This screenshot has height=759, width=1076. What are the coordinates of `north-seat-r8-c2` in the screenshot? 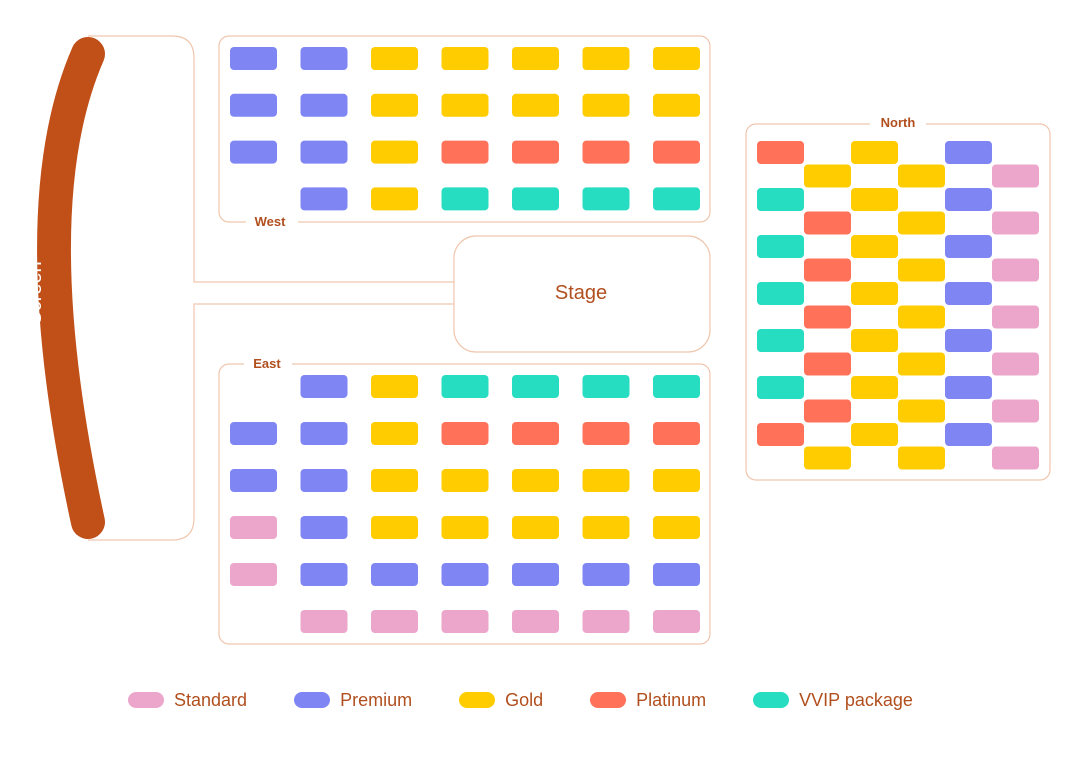 It's located at (921, 317).